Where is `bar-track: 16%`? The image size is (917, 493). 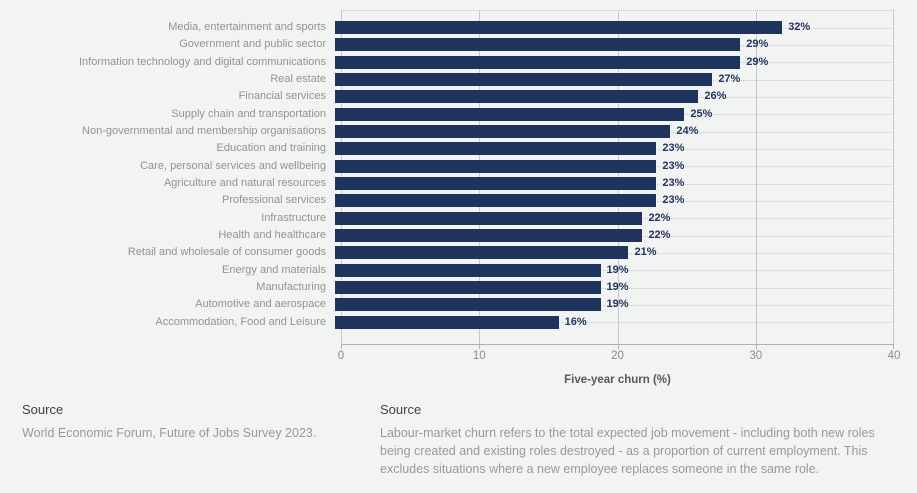 bar-track: 16% is located at coordinates (614, 322).